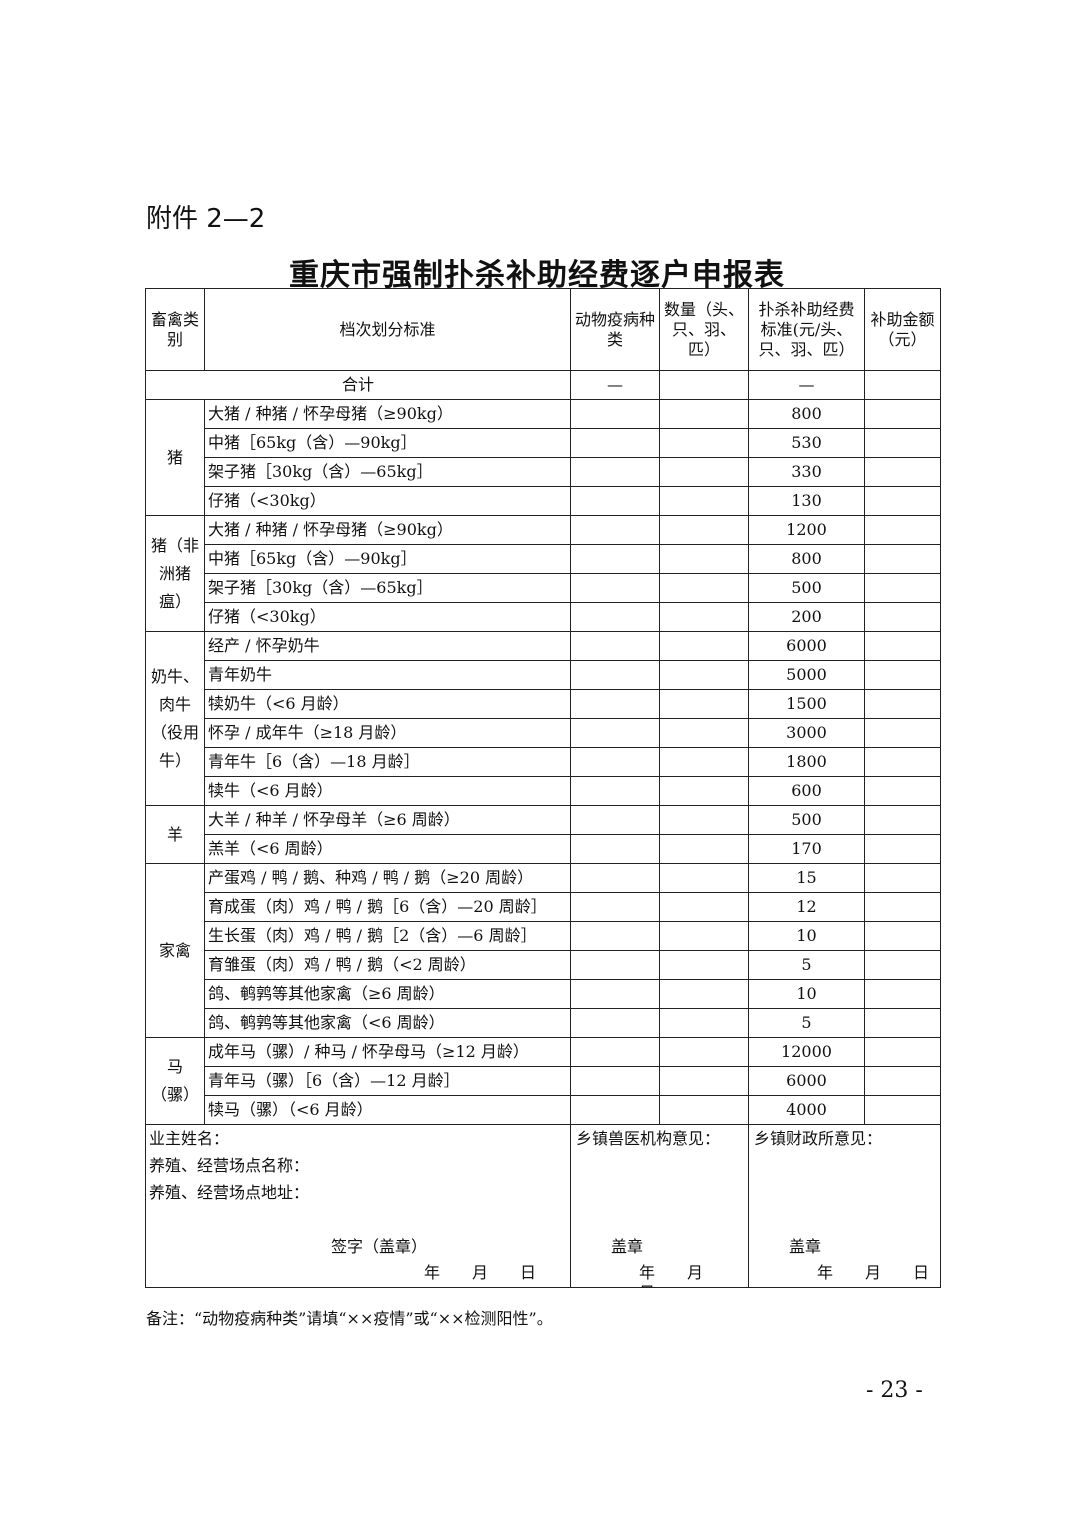 This screenshot has height=1520, width=1074. What do you see at coordinates (806, 762) in the screenshot?
I see `rate-cell: 1800` at bounding box center [806, 762].